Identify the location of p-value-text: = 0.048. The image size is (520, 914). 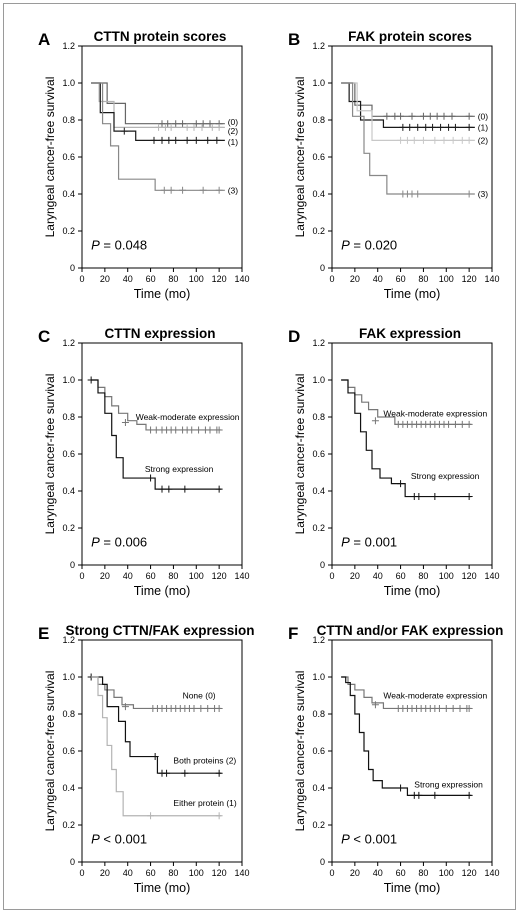
(123, 245).